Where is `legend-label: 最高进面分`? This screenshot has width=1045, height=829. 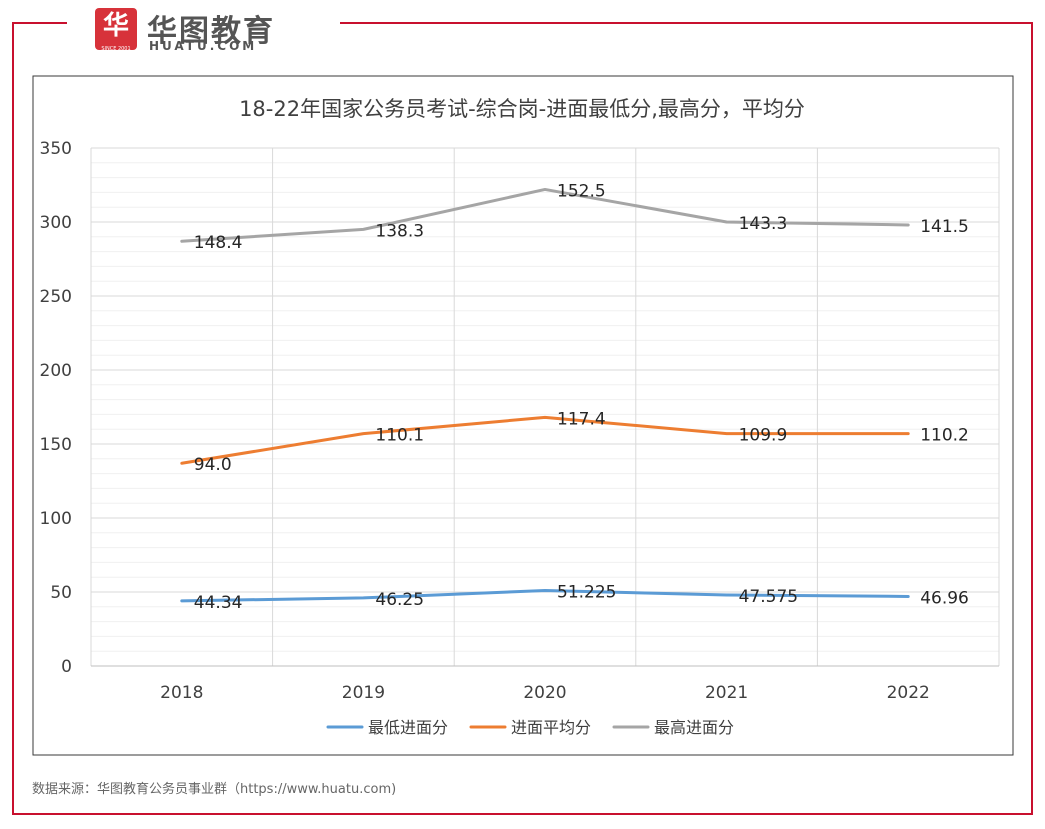
legend-label: 最高进面分 is located at coordinates (694, 727).